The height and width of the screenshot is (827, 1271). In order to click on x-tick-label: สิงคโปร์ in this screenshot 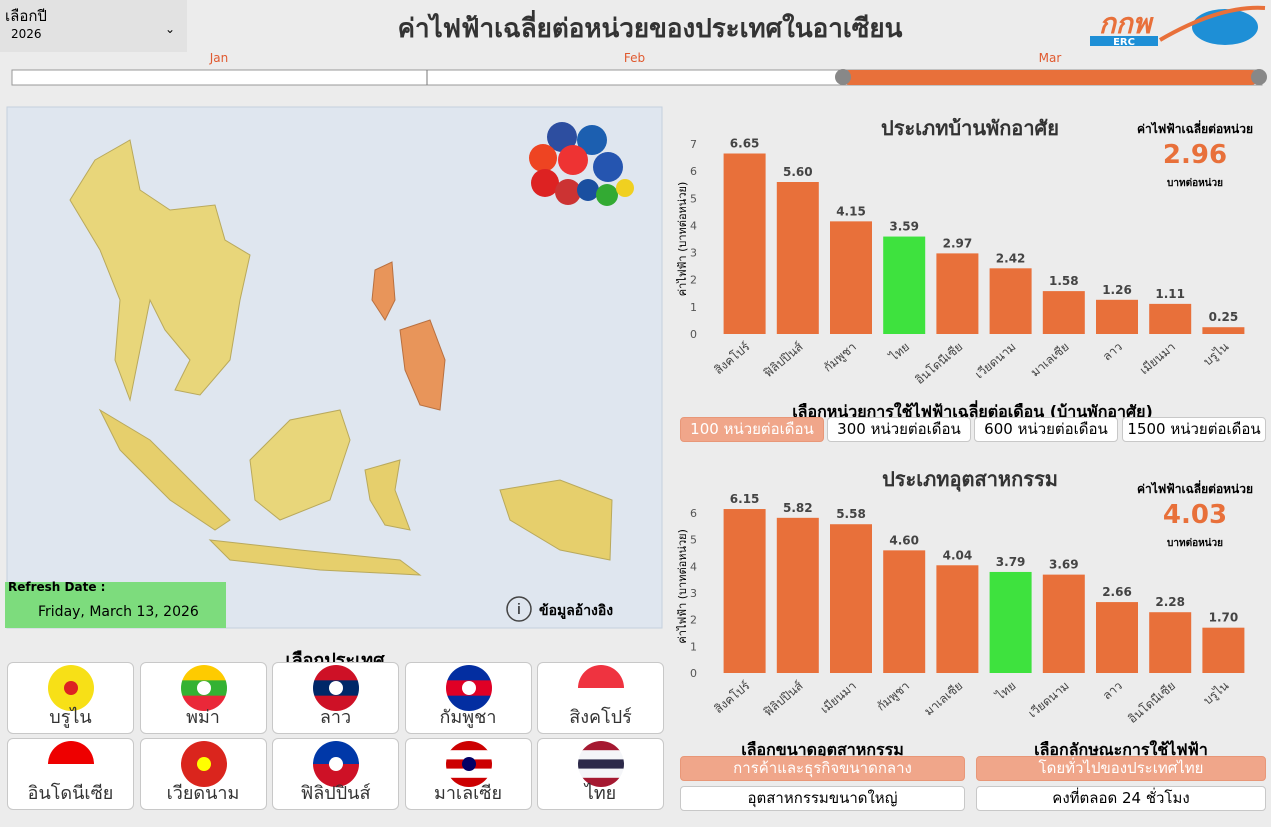, I will do `click(732, 697)`.